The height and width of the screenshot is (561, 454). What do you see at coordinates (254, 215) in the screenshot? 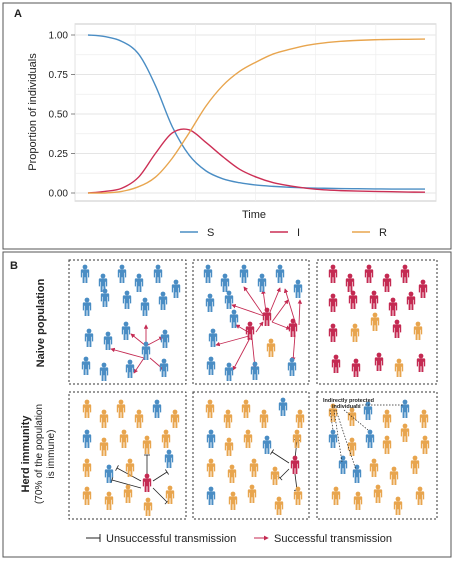
I see `x-axis-label: Time` at bounding box center [254, 215].